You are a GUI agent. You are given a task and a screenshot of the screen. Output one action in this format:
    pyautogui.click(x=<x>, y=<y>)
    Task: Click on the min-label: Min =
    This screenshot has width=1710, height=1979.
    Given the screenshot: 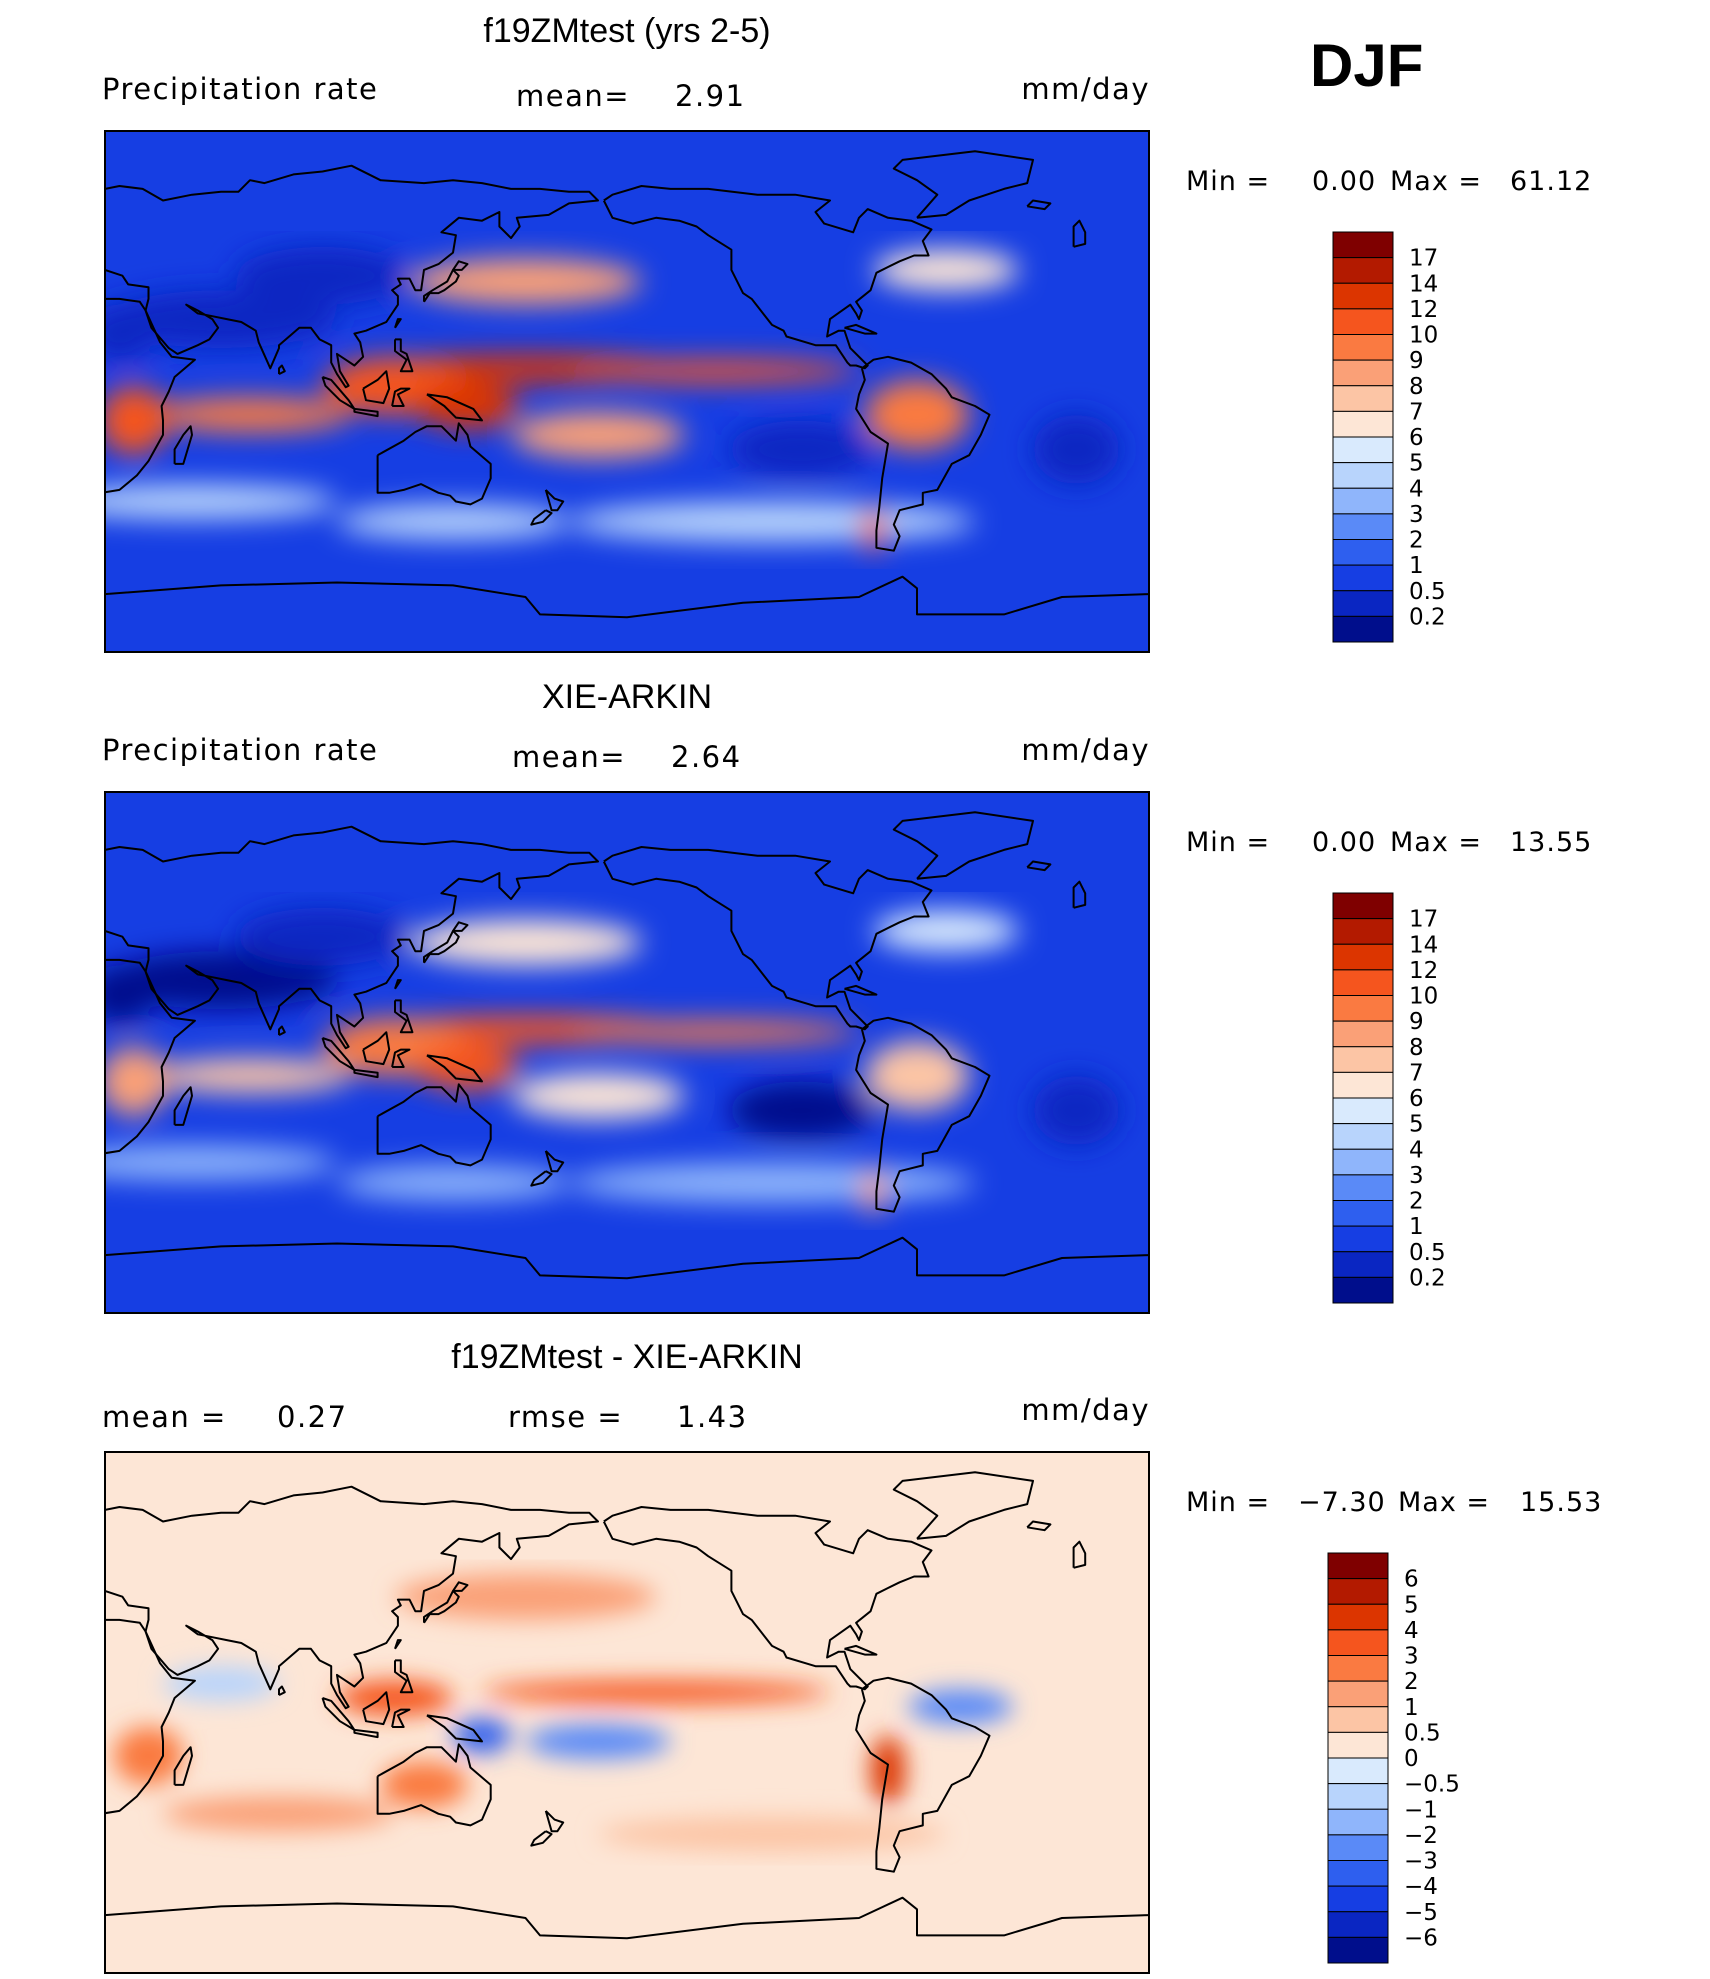 What is the action you would take?
    pyautogui.click(x=1228, y=181)
    